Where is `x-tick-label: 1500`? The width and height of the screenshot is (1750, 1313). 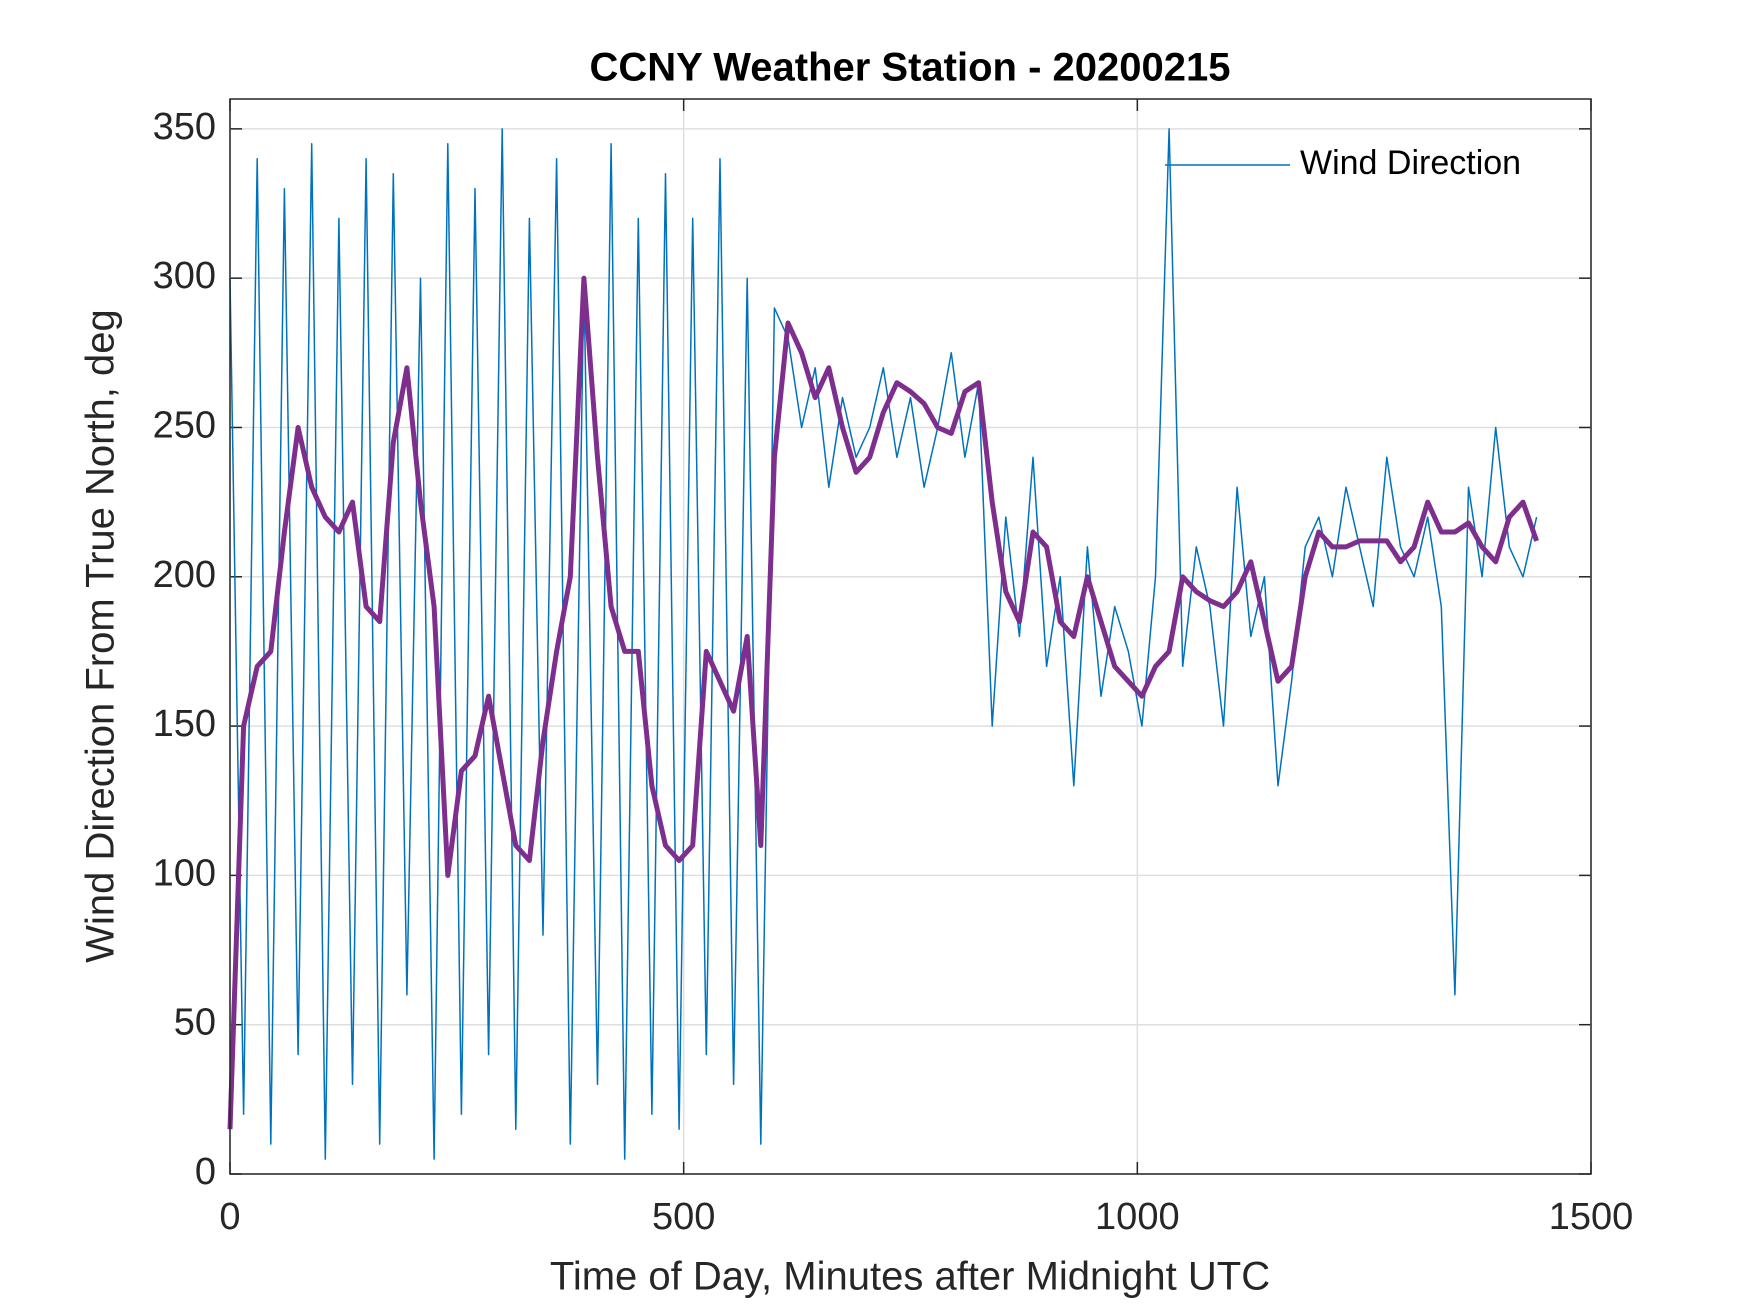
x-tick-label: 1500 is located at coordinates (1591, 1217).